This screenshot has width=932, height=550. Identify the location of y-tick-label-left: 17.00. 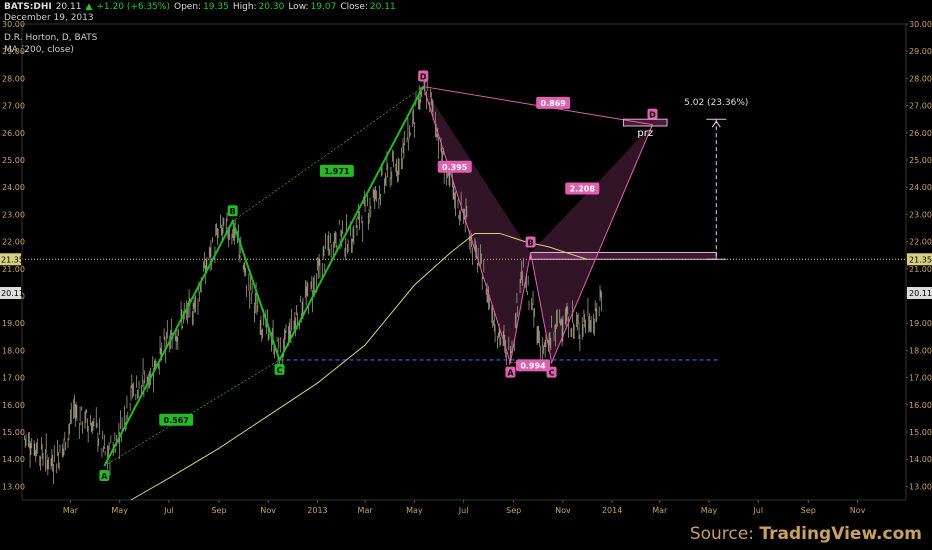
(13, 378).